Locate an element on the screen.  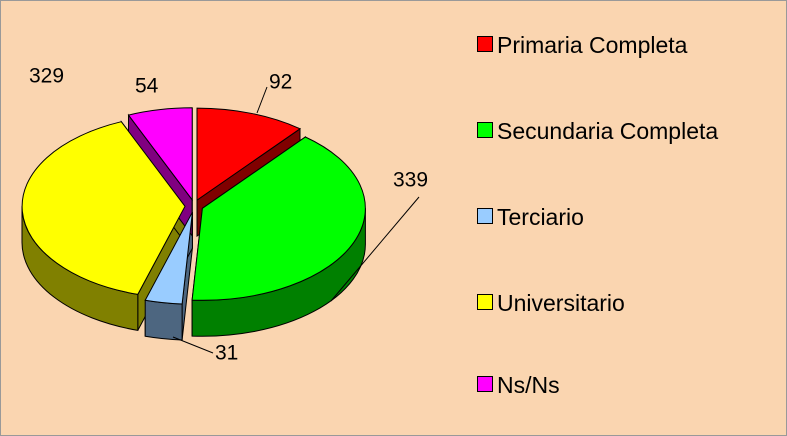
legend-label: Secundaria Completa is located at coordinates (608, 131).